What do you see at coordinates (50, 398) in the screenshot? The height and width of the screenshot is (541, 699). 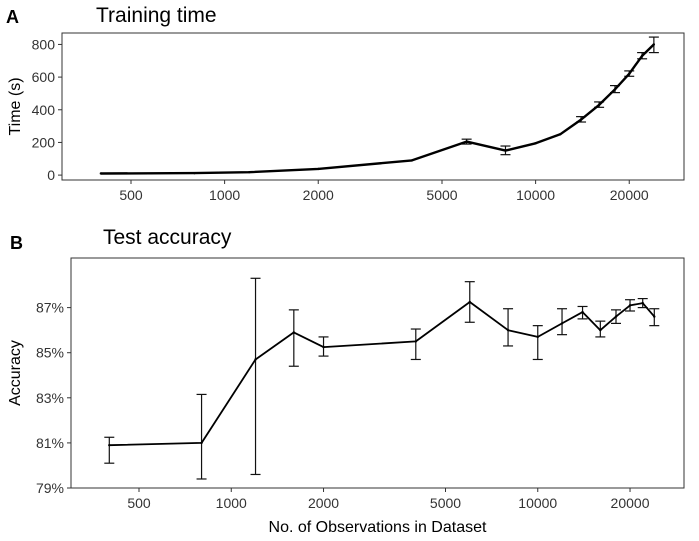 I see `y-tick-label: 83%` at bounding box center [50, 398].